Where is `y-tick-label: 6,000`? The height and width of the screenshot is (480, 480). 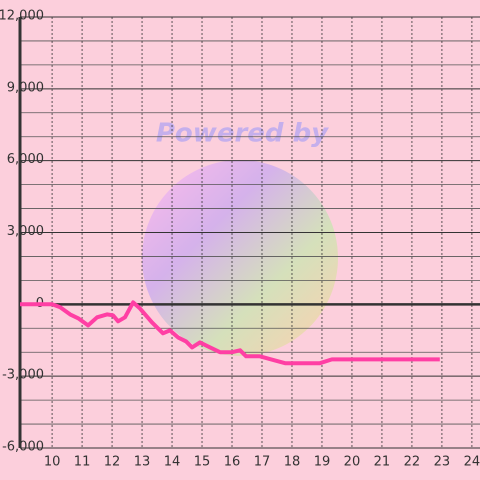
y-tick-label: 6,000 is located at coordinates (25, 159).